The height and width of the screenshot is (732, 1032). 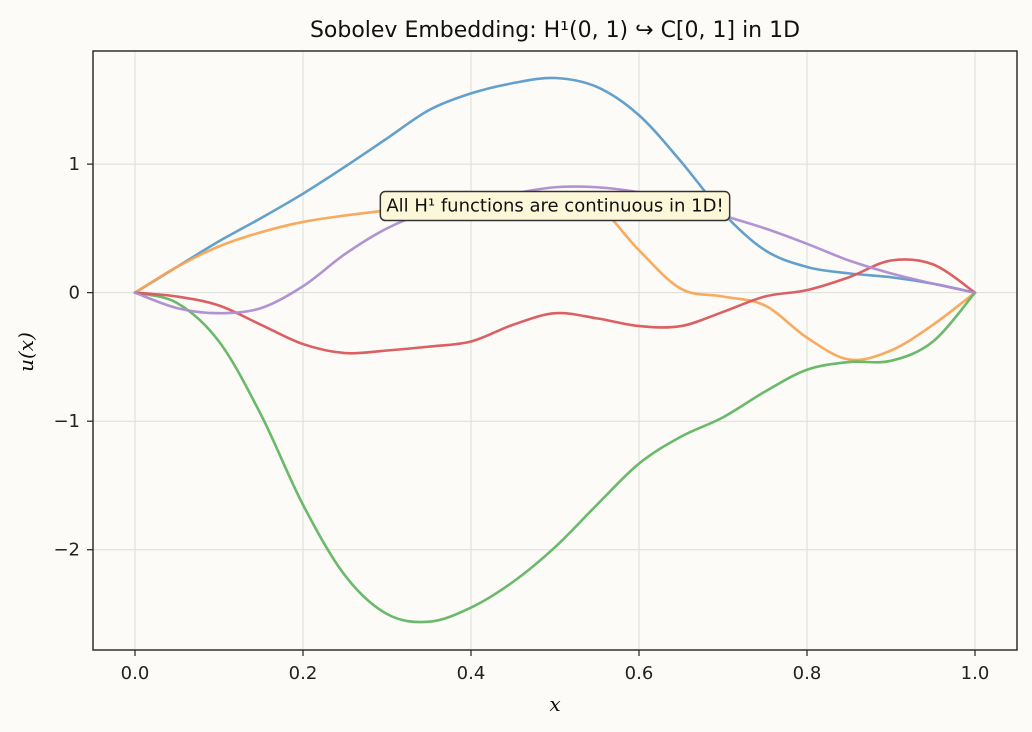 I want to click on y-tick-label: 0, so click(x=74, y=293).